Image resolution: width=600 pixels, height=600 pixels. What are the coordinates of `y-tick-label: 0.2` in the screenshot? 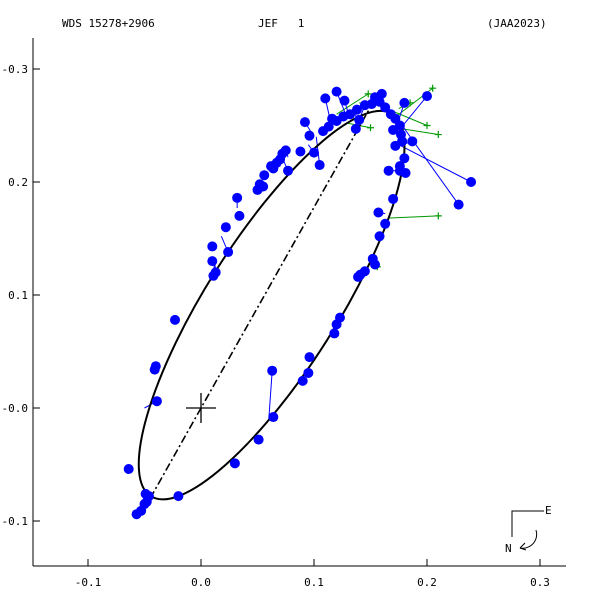 It's located at (18, 182).